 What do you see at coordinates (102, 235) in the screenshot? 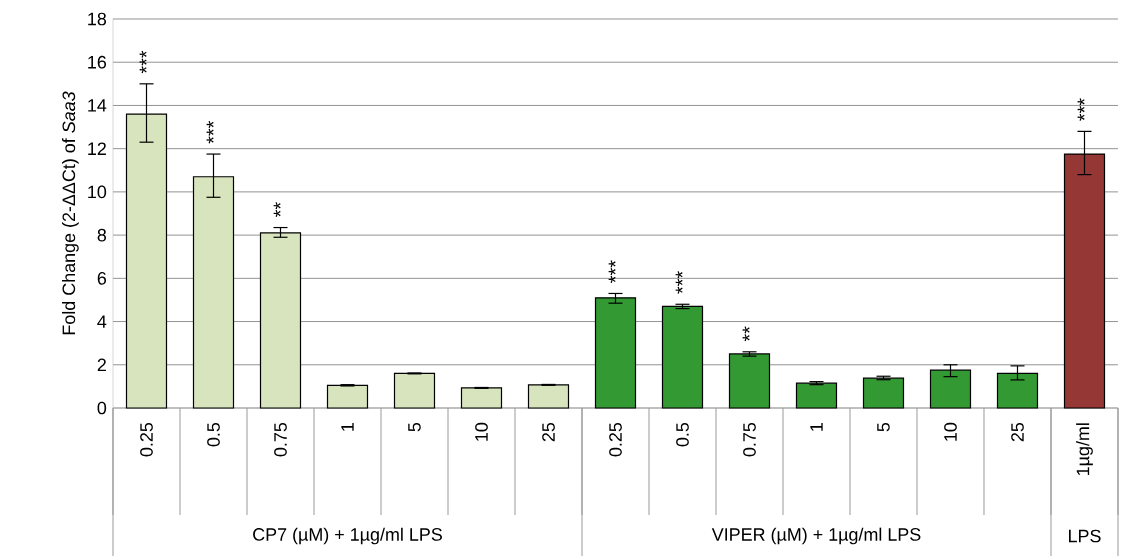
I see `y-tick-label: 8` at bounding box center [102, 235].